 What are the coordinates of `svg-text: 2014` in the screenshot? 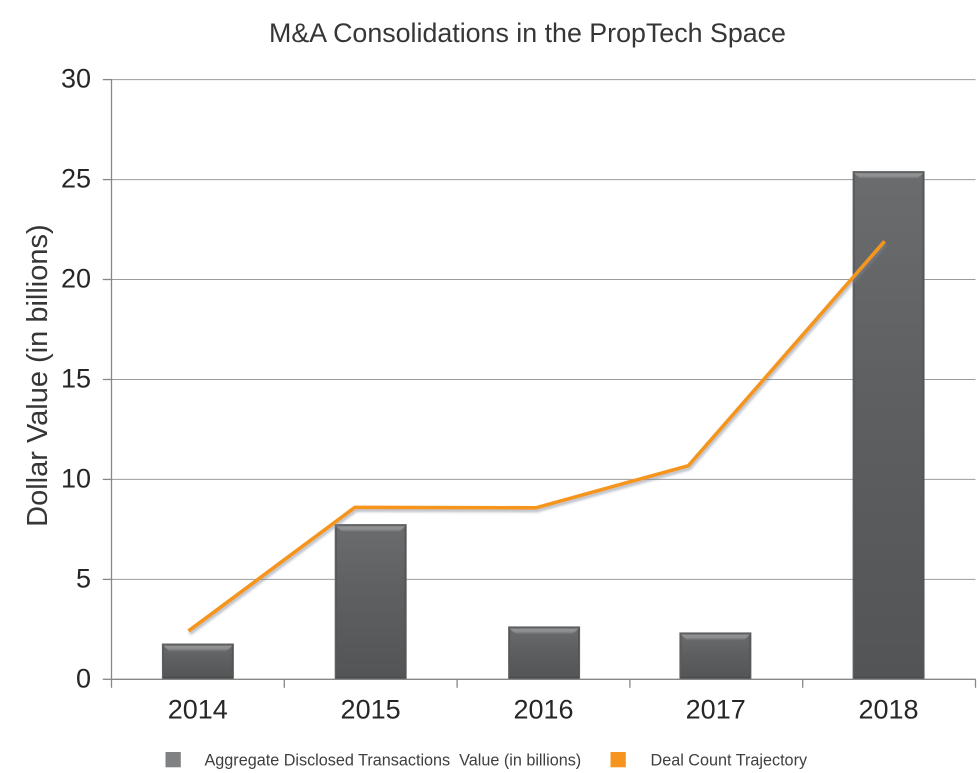 It's located at (198, 710).